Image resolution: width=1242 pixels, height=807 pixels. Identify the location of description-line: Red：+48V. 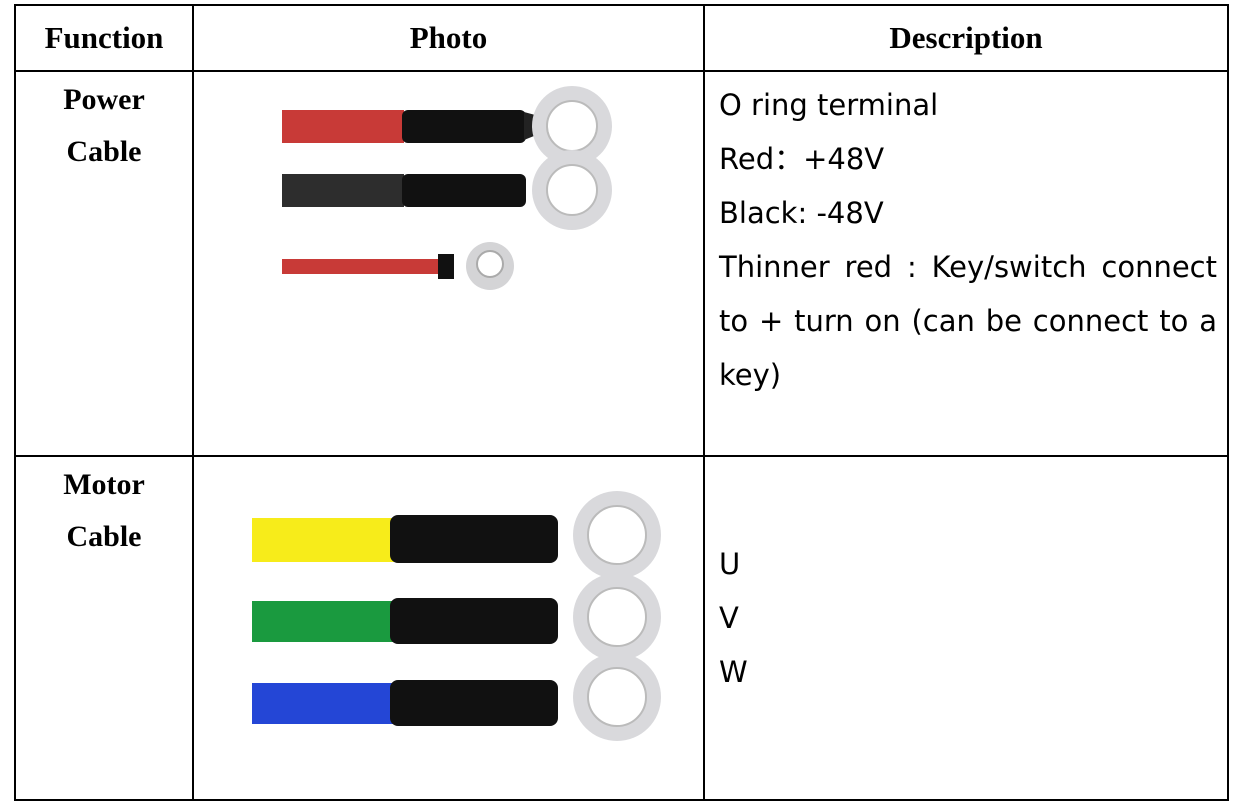
(802, 159).